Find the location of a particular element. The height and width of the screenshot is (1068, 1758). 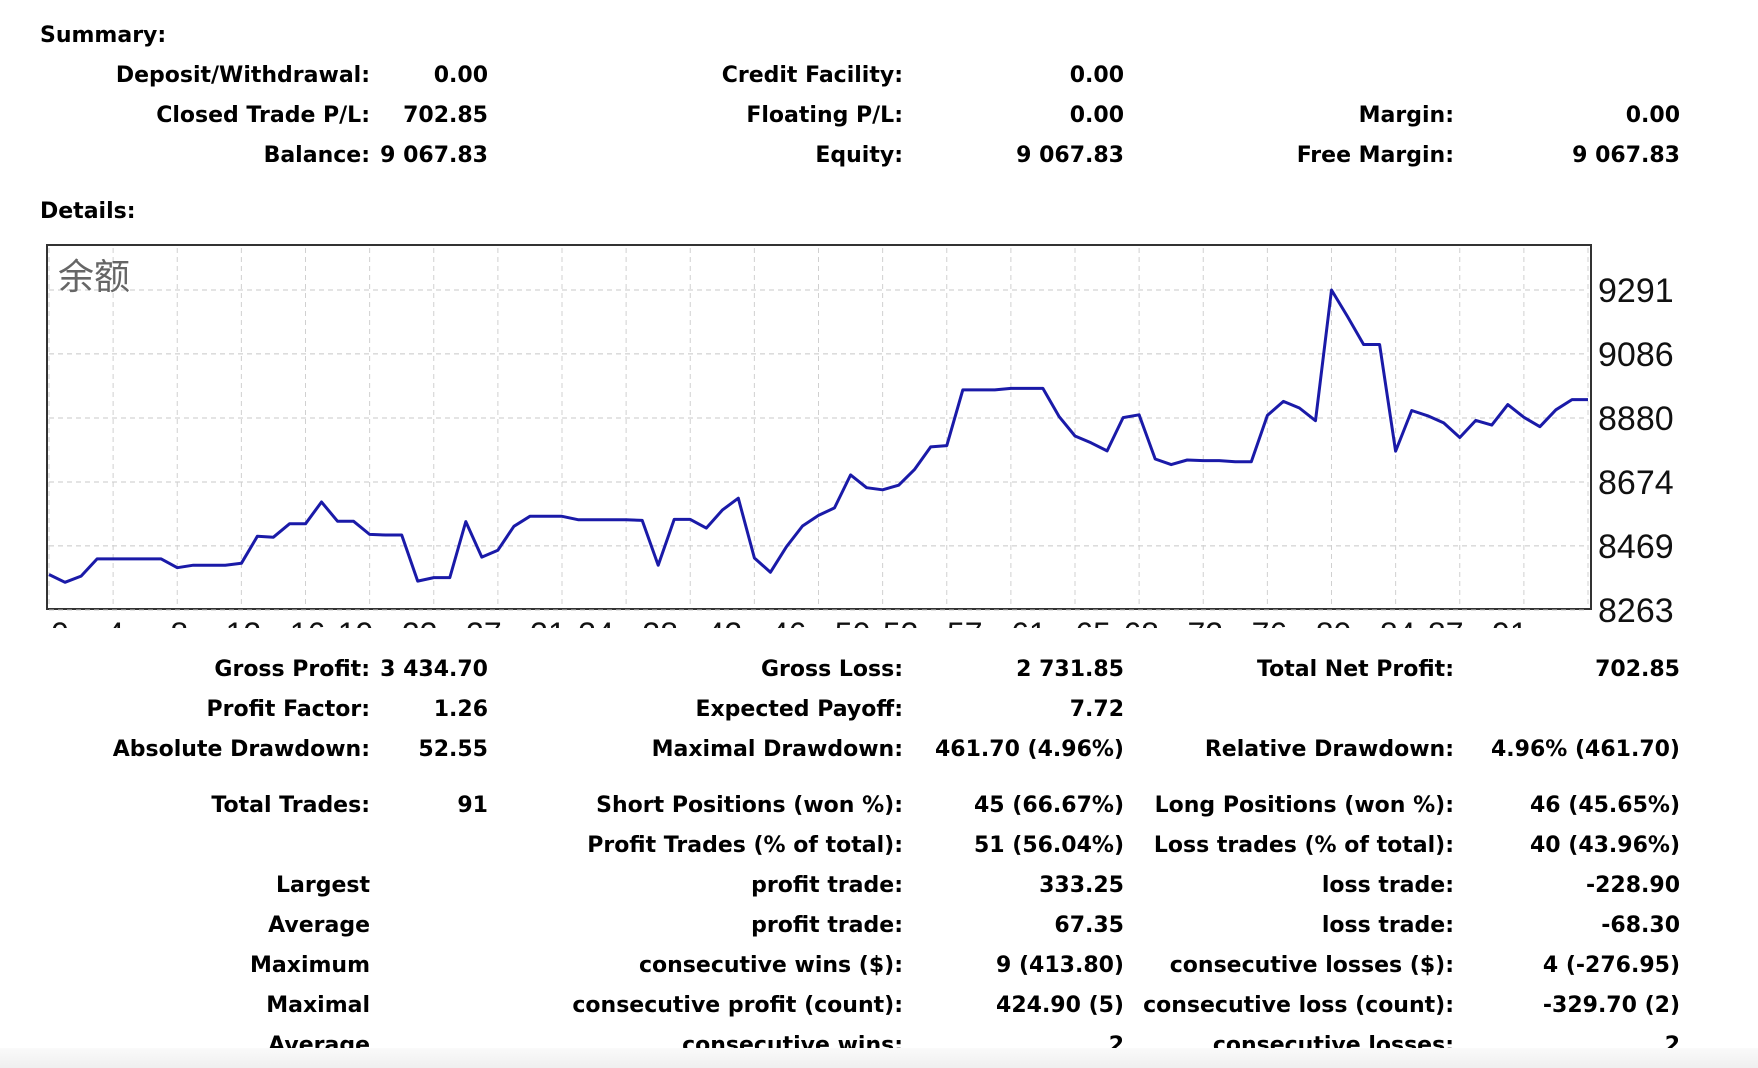

x-tick-label: 38 is located at coordinates (660, 633).